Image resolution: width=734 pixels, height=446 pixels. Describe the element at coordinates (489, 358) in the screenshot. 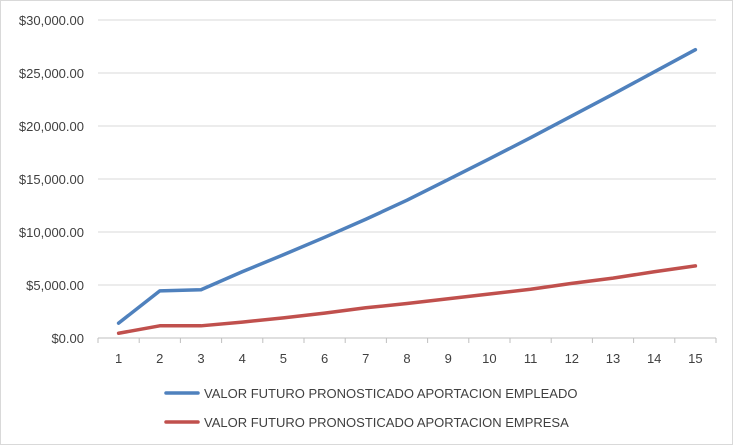

I see `x-tick-label: 10` at that location.